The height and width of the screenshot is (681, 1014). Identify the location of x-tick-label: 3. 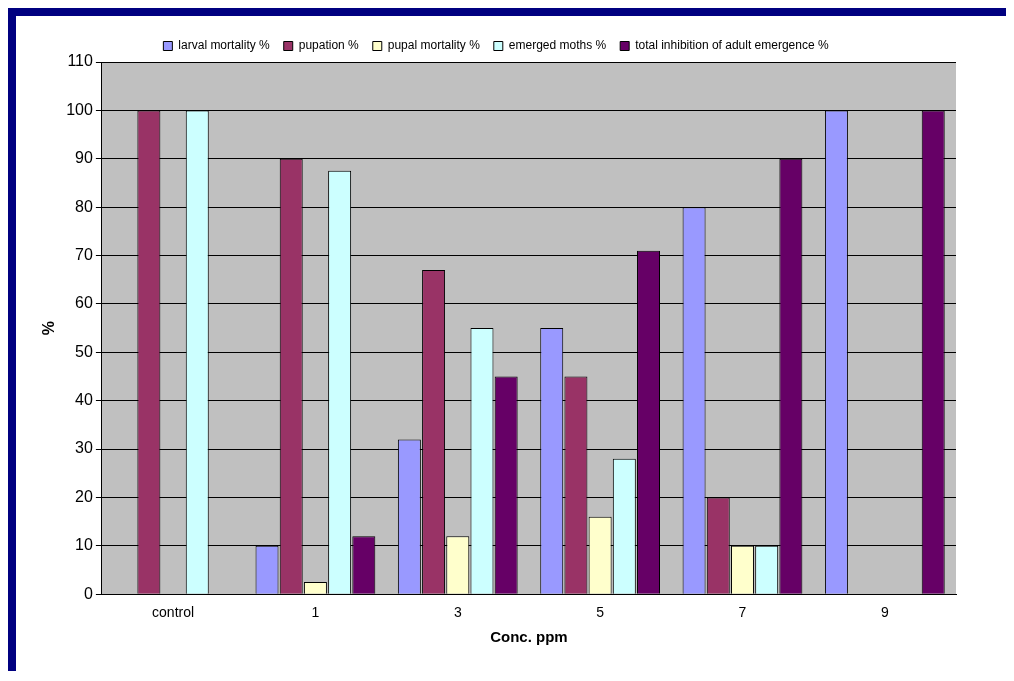
(457, 612).